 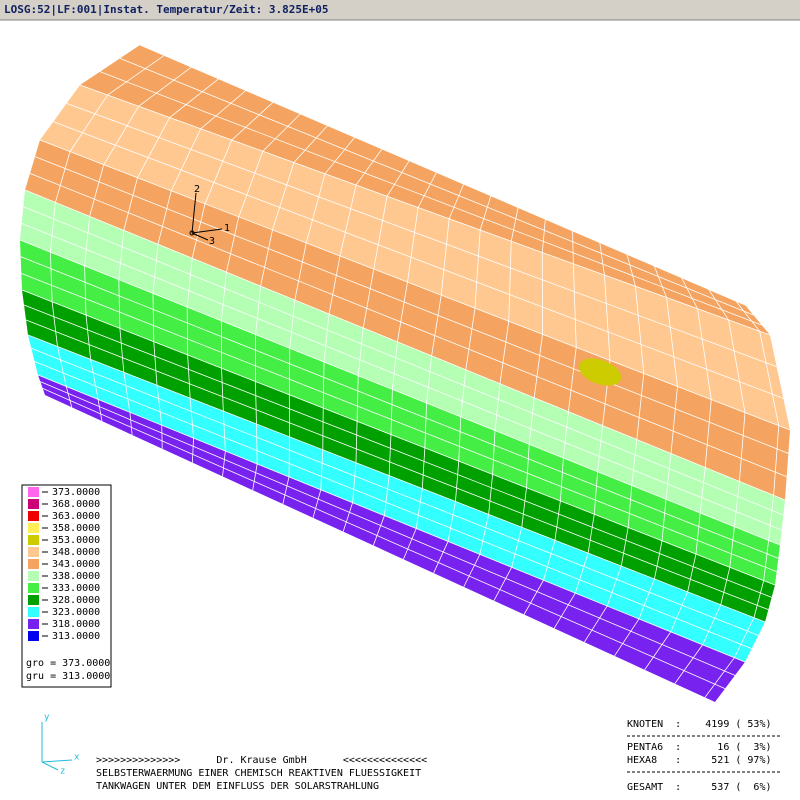 I want to click on legend-max: gro = 373.0000, so click(x=68, y=663).